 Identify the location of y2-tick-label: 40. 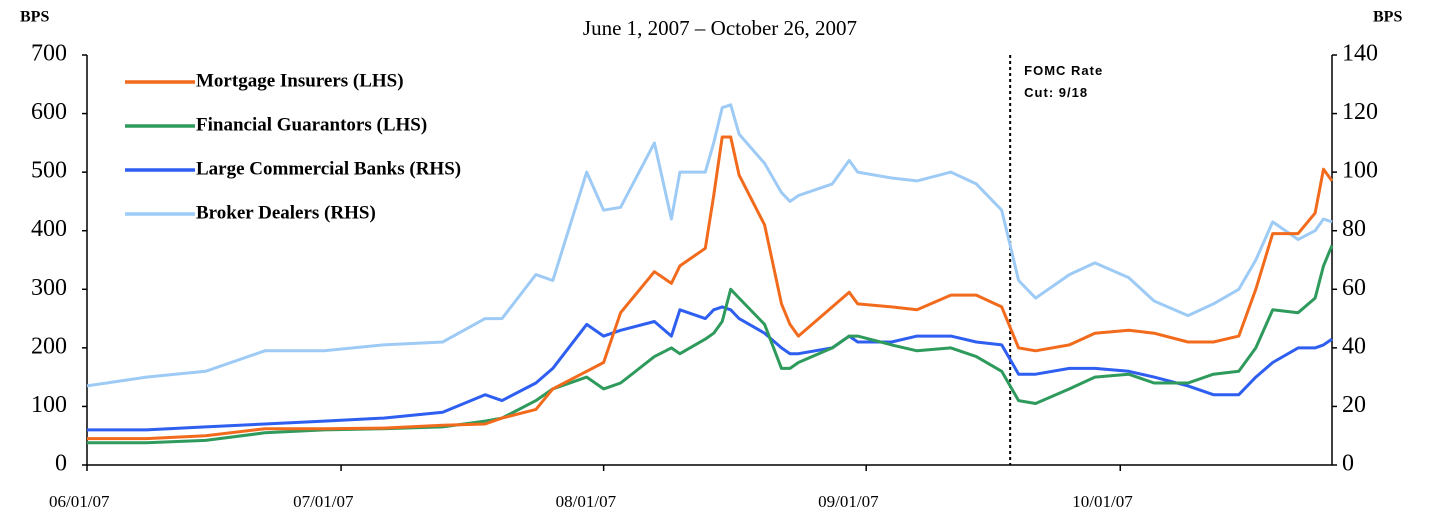
(1354, 346).